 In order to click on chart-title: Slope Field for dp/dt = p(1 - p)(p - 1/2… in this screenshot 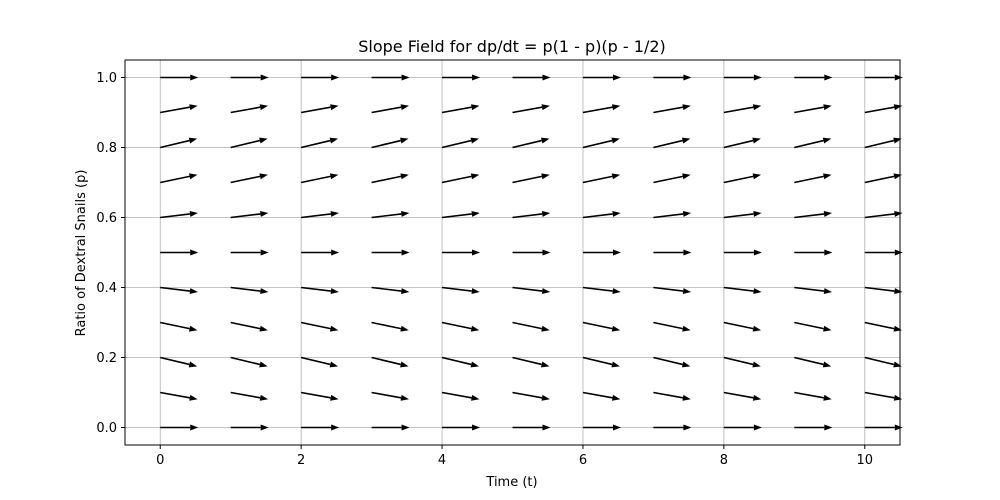, I will do `click(512, 46)`.